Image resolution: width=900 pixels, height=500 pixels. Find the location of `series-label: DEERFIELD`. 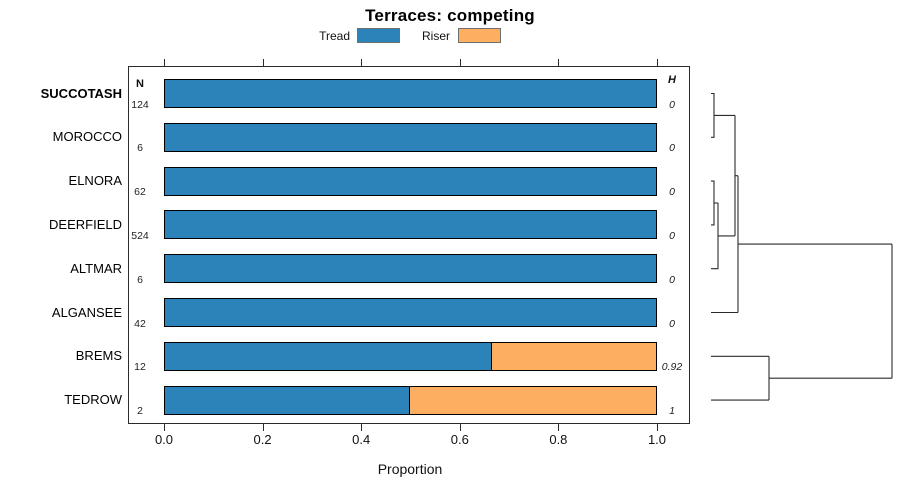

series-label: DEERFIELD is located at coordinates (85, 224).